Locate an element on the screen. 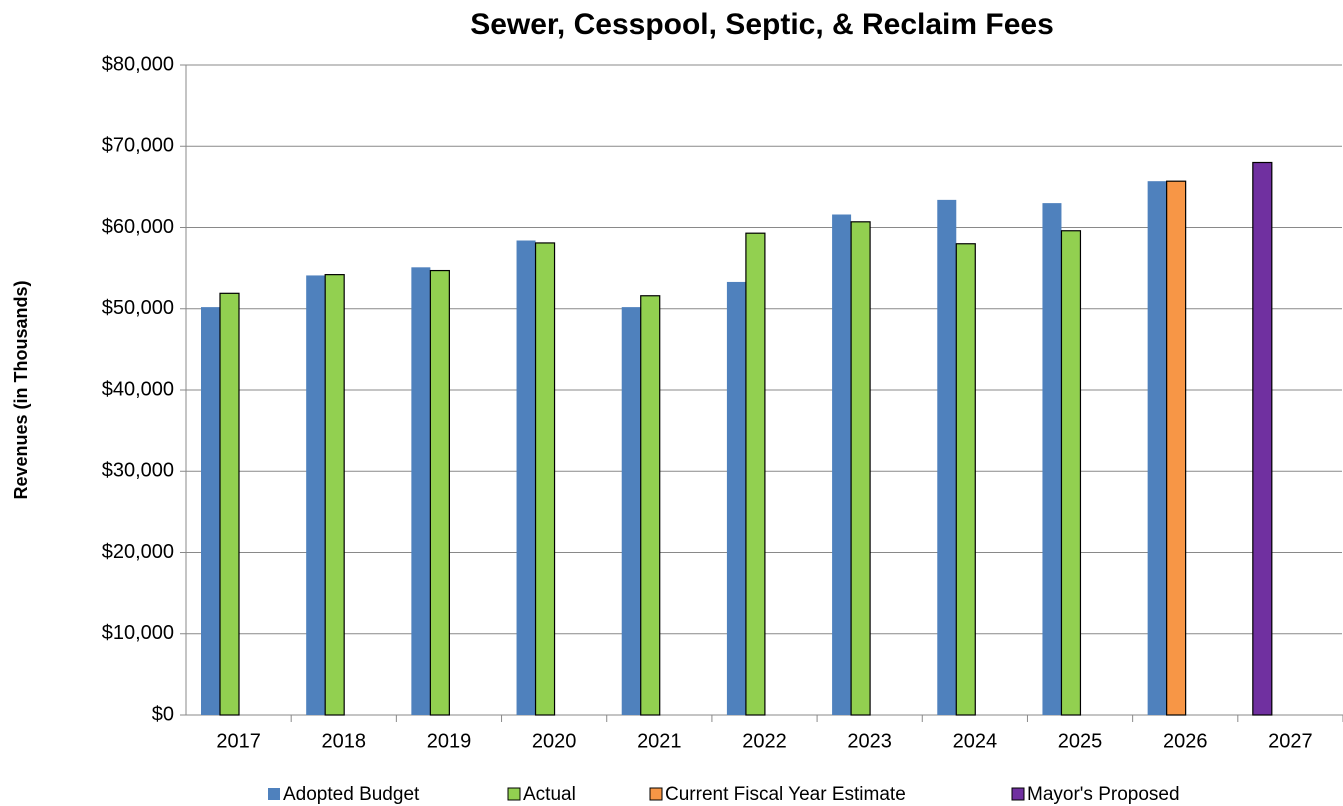  y-tick-label: $80,000 is located at coordinates (138, 64).